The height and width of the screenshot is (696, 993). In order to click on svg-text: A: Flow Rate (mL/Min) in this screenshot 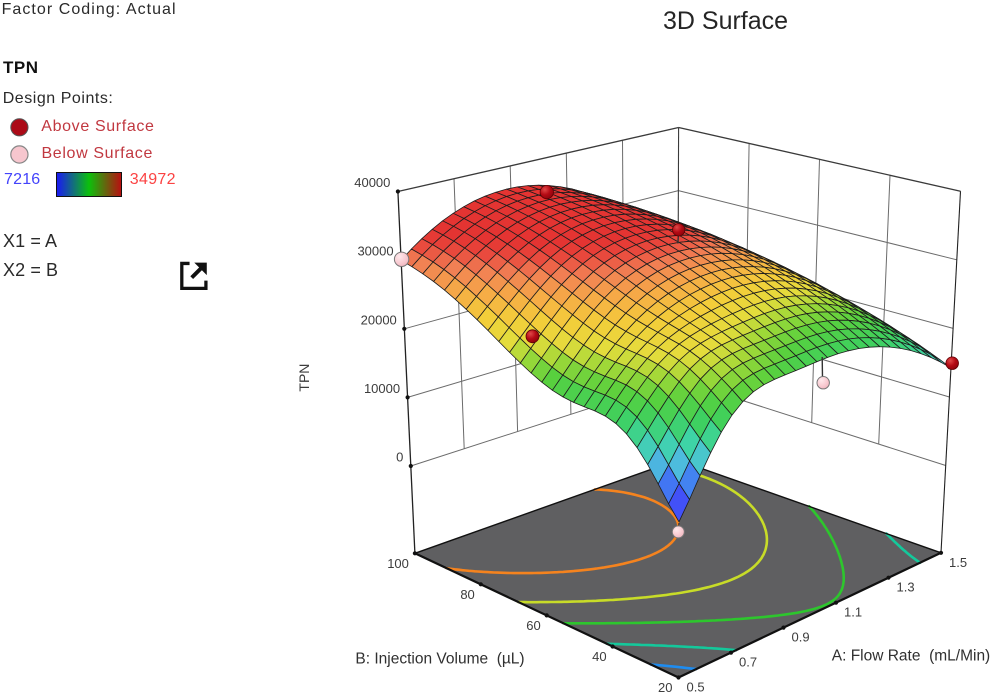, I will do `click(911, 656)`.